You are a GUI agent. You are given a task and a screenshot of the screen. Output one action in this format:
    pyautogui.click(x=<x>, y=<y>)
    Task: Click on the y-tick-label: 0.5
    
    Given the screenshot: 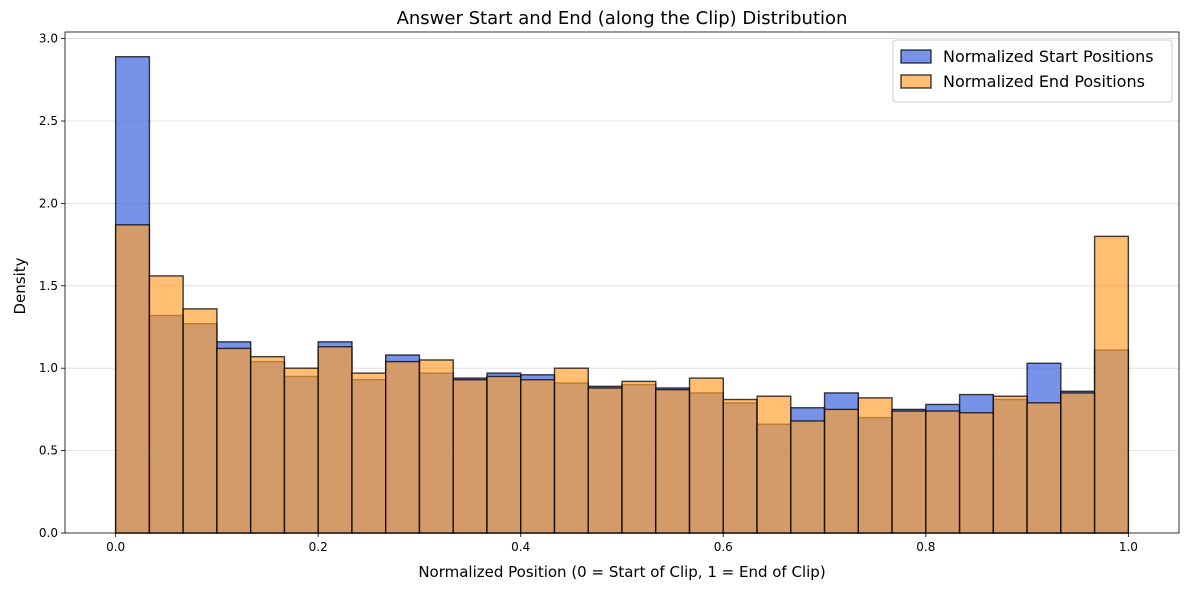 What is the action you would take?
    pyautogui.click(x=48, y=451)
    